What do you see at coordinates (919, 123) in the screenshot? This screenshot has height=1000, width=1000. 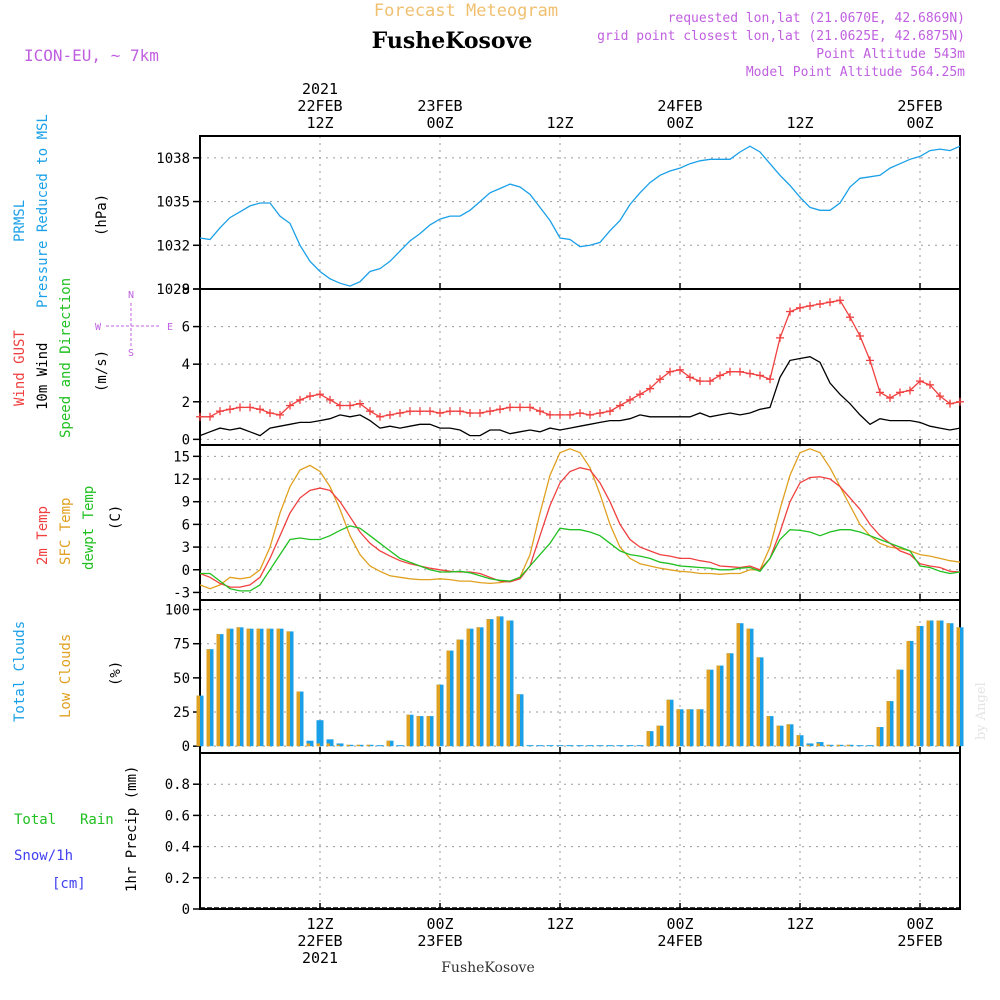 I see `time-label-top: 00Z` at bounding box center [919, 123].